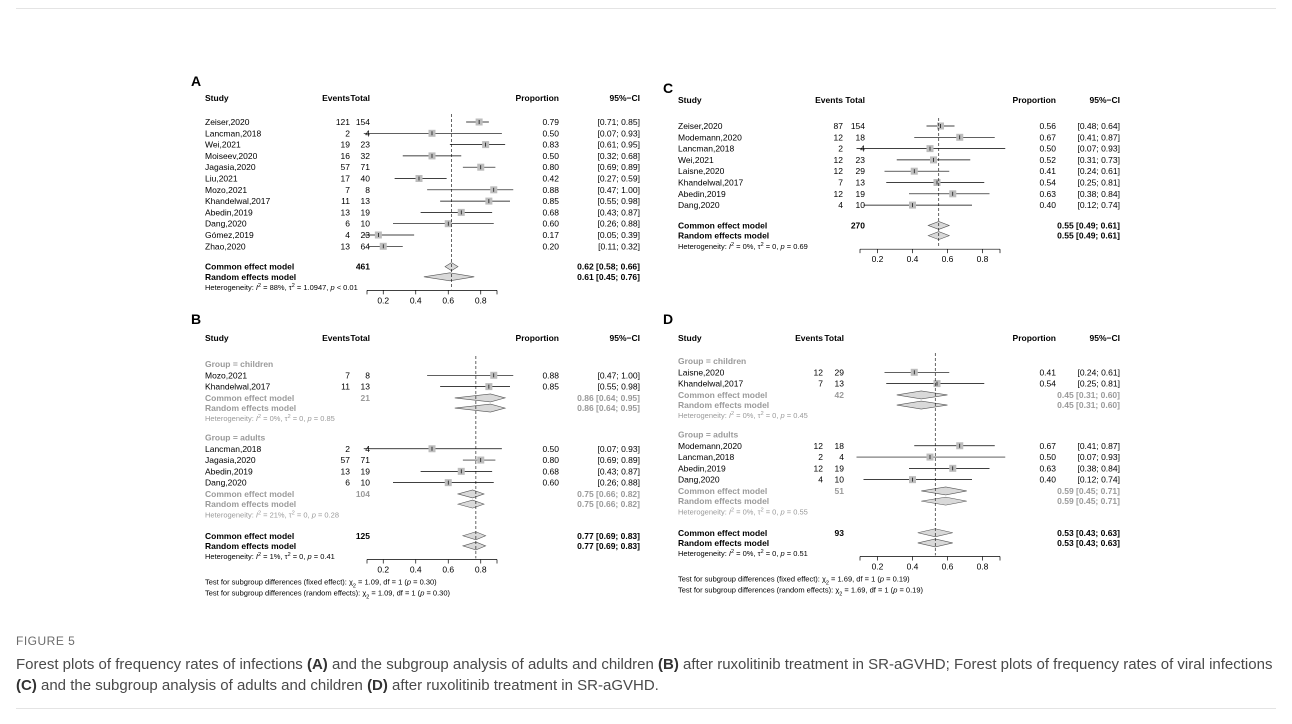 The width and height of the screenshot is (1292, 724). What do you see at coordinates (1098, 183) in the screenshot?
I see `study-ci: [0.25; 0.81]` at bounding box center [1098, 183].